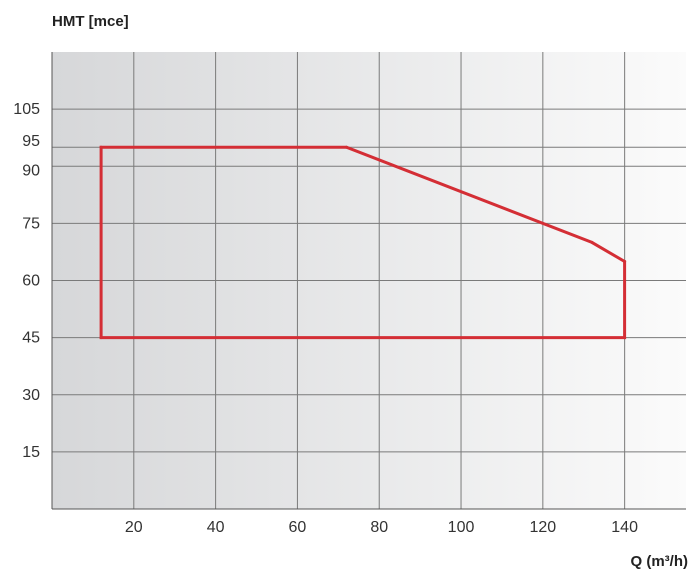  I want to click on x-tick-label: 60, so click(298, 527).